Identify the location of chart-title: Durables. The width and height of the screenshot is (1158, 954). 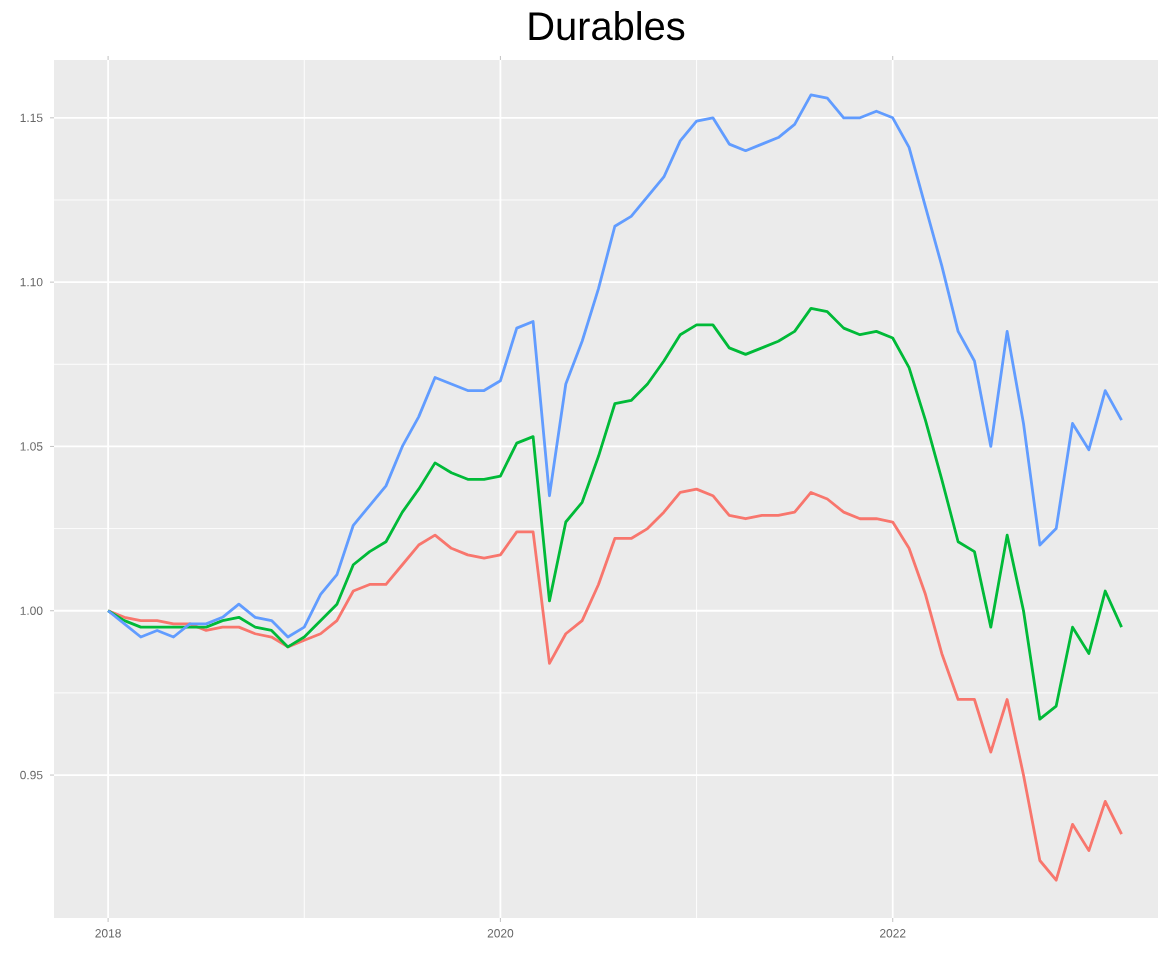
(607, 26).